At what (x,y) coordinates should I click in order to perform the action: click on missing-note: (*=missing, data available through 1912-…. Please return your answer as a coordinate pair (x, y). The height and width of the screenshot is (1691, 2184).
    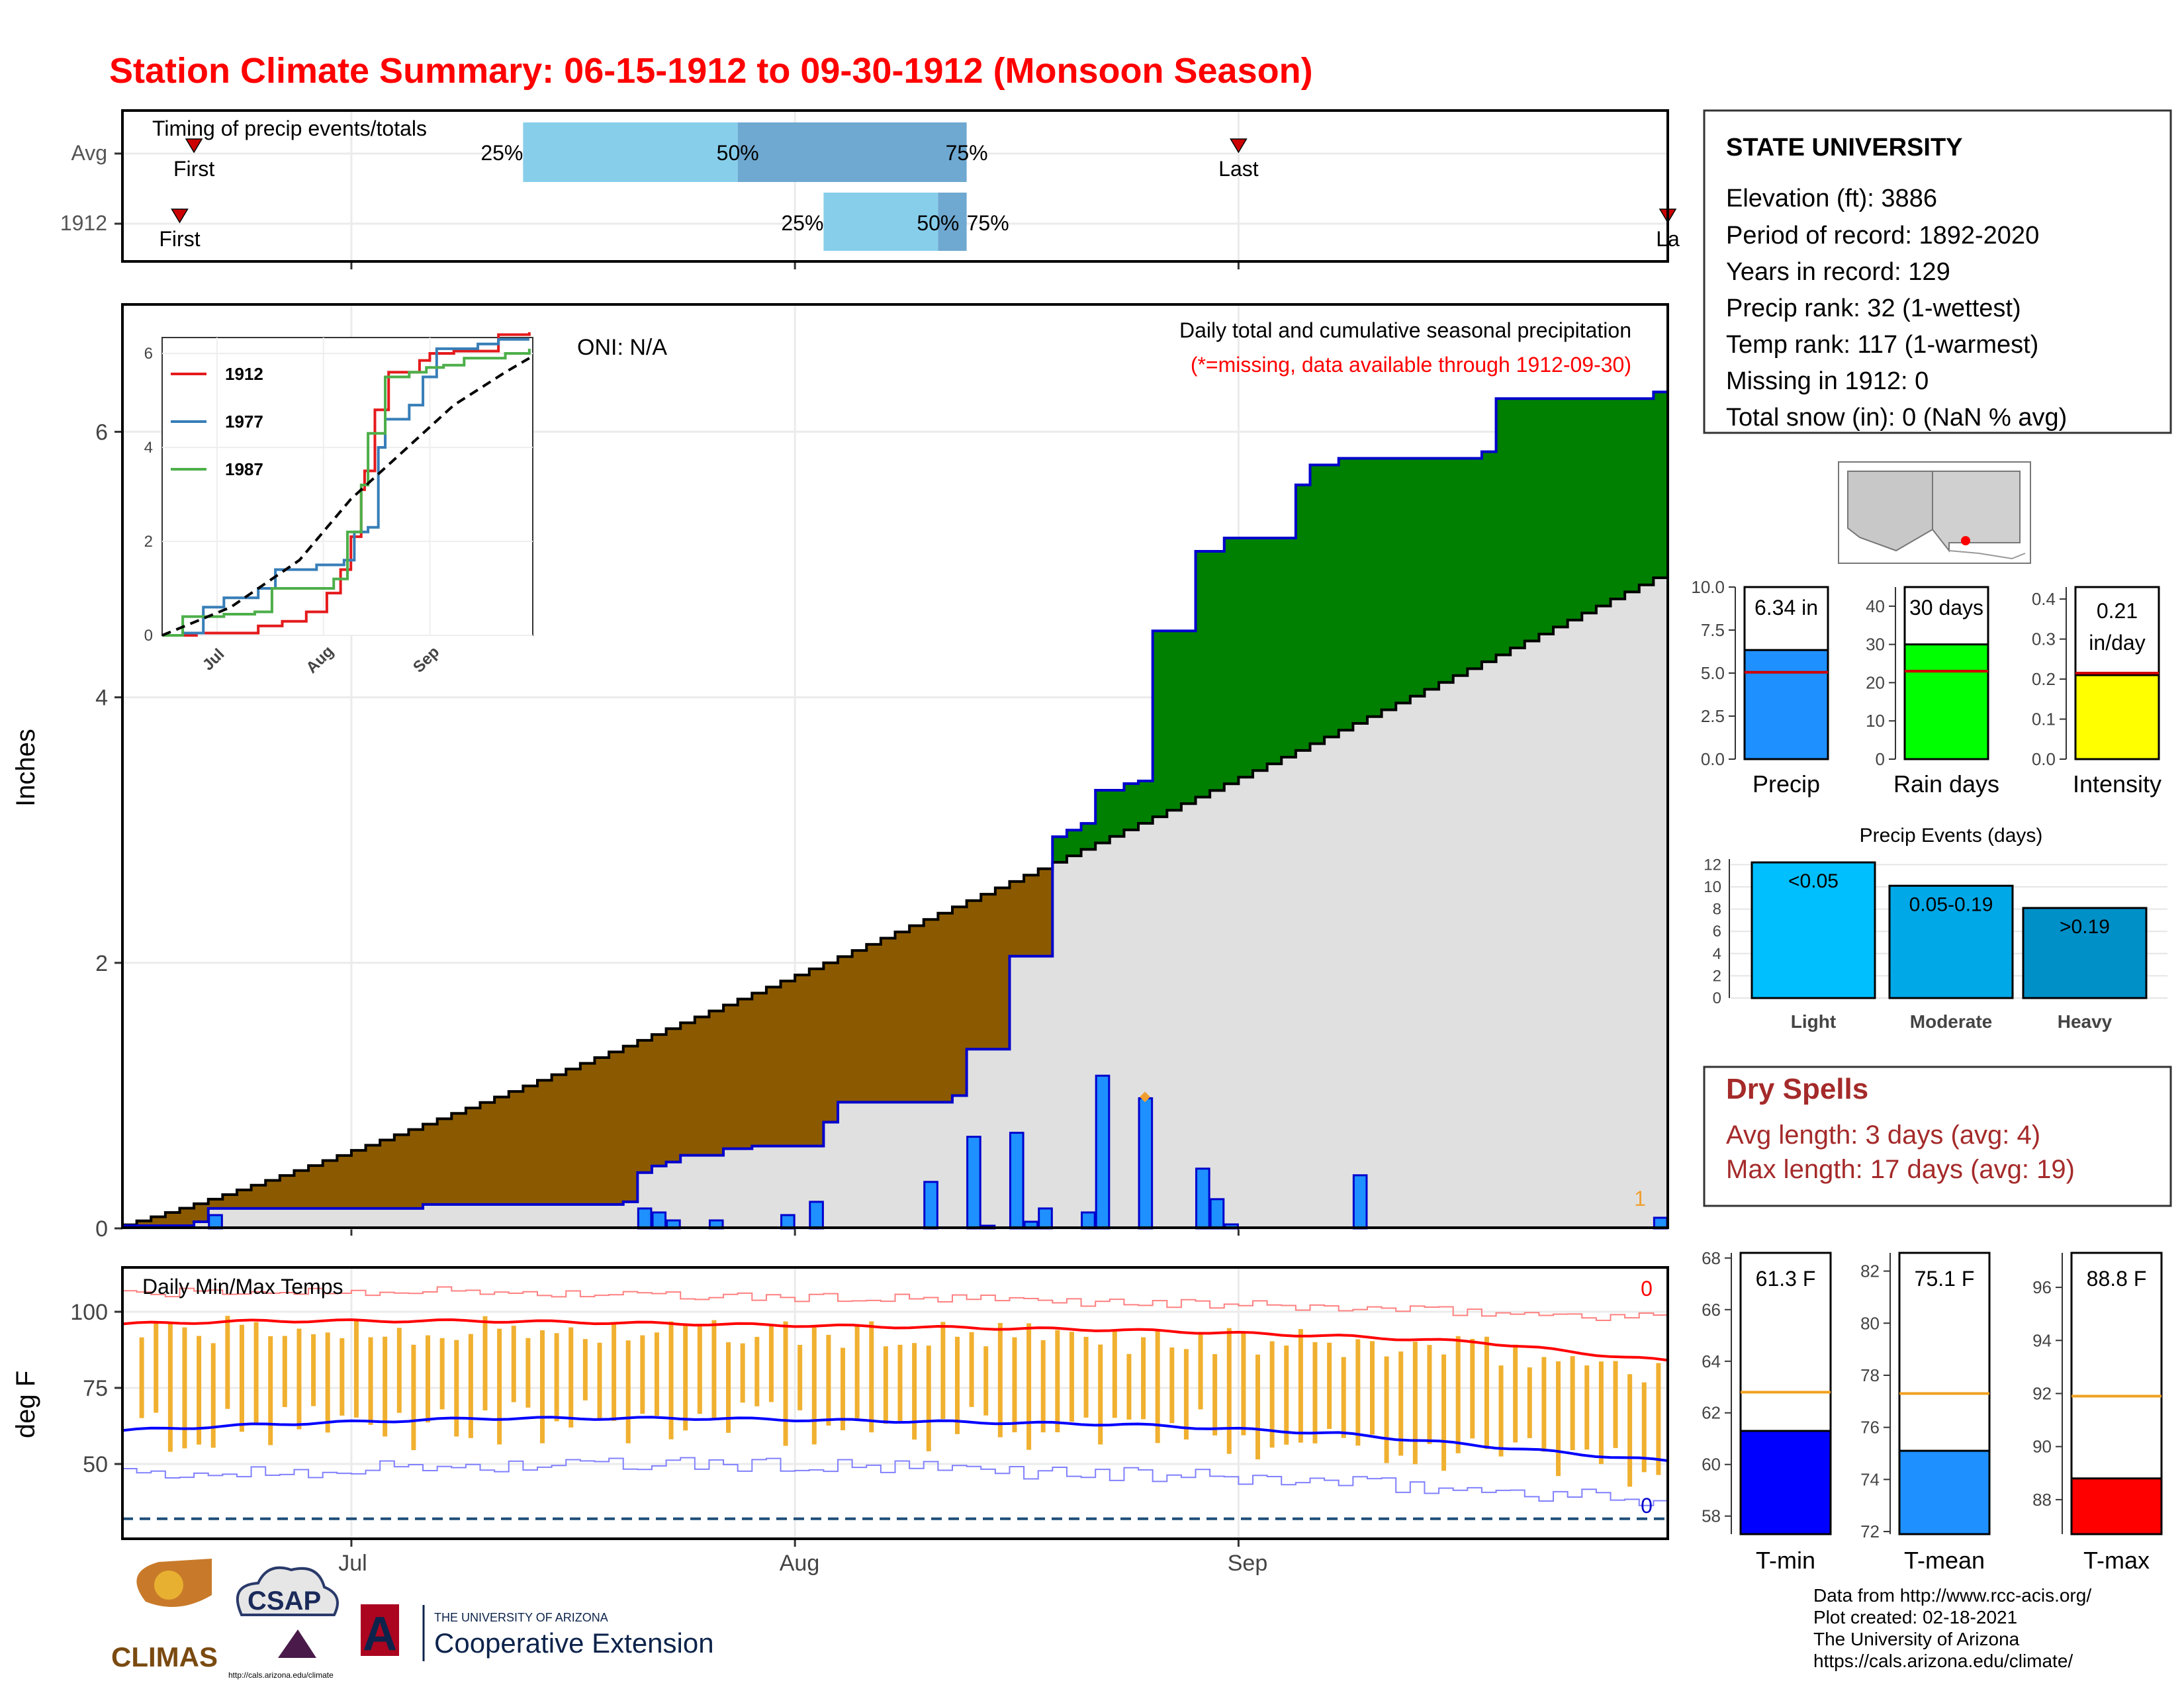
    Looking at the image, I should click on (1411, 365).